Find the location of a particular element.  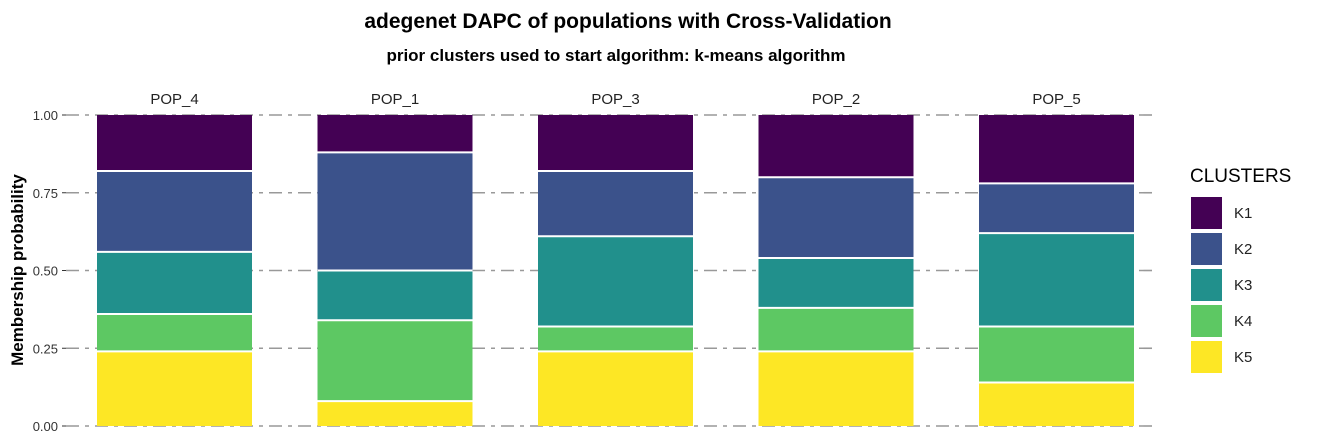

facet-label: POP_3 is located at coordinates (615, 99).